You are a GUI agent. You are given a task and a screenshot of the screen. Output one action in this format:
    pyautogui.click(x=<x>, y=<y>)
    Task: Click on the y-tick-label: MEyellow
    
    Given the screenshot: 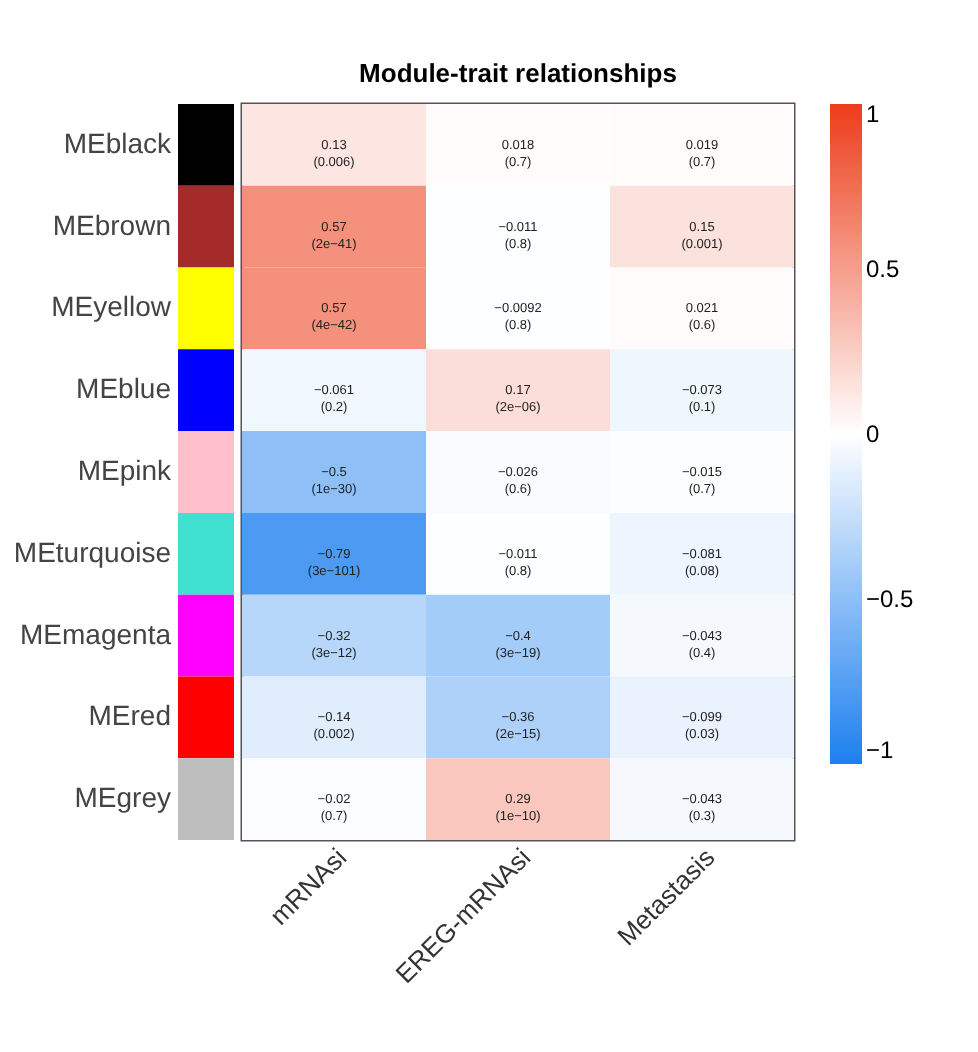 What is the action you would take?
    pyautogui.click(x=112, y=306)
    